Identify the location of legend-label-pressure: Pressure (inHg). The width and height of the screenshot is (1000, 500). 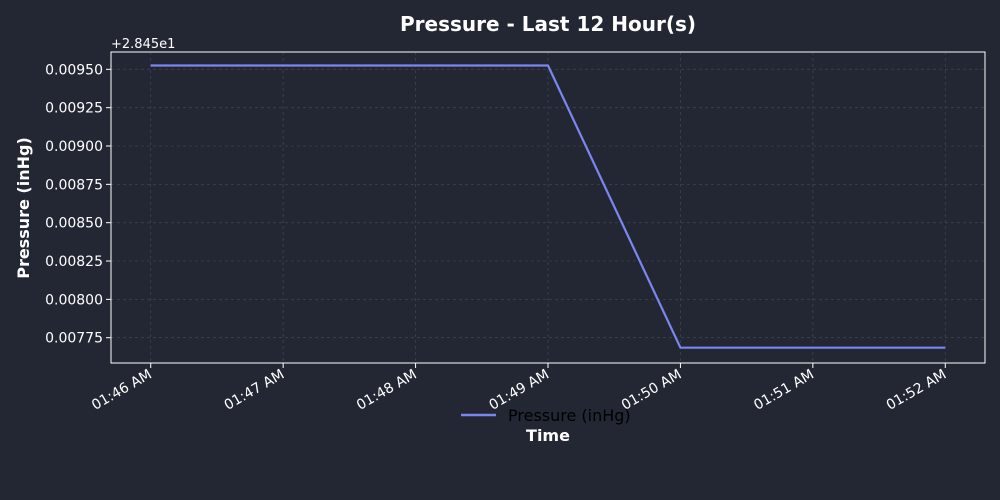
(569, 415).